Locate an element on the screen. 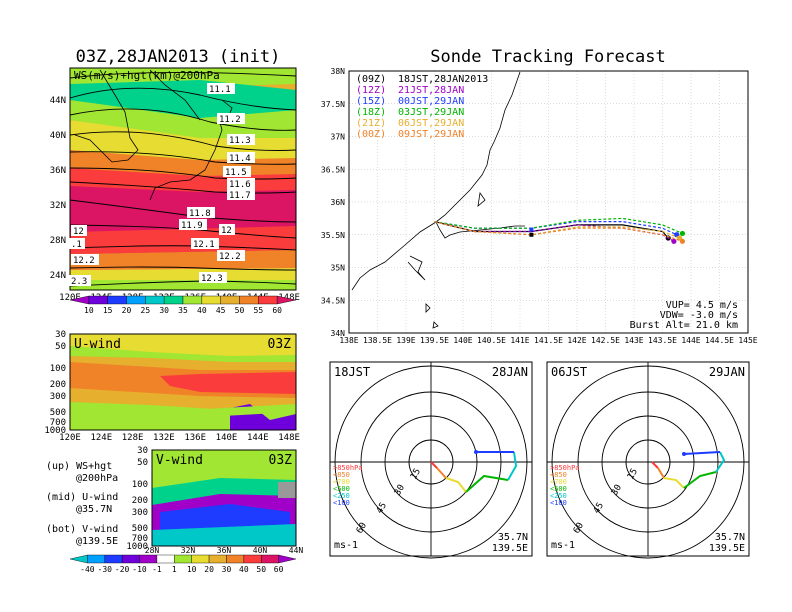 Image resolution: width=792 pixels, height=612 pixels. track-x-tick: 140E is located at coordinates (462, 340).